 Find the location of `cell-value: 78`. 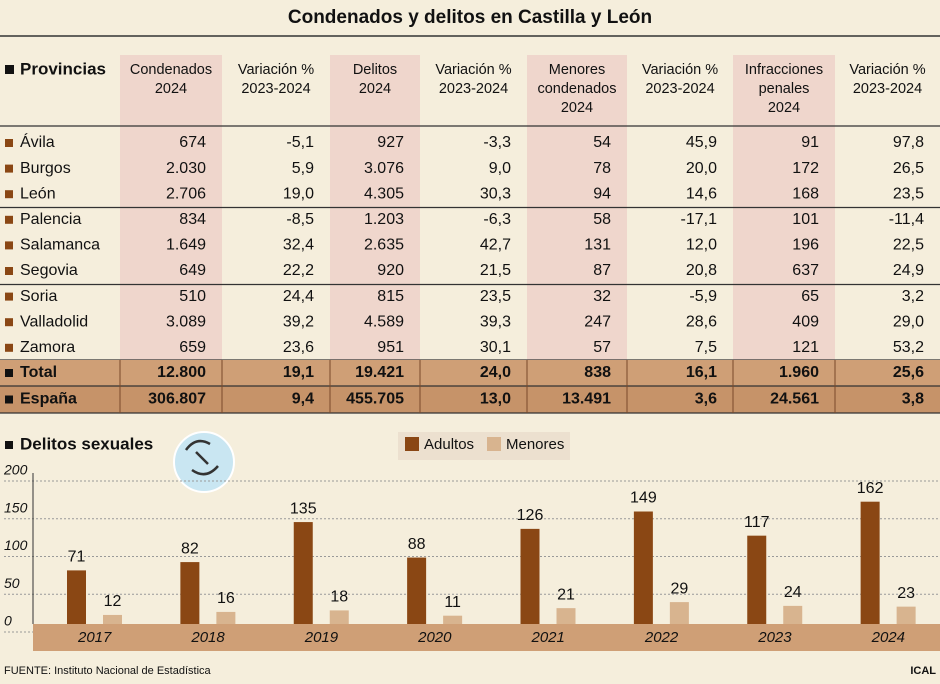

cell-value: 78 is located at coordinates (602, 168).